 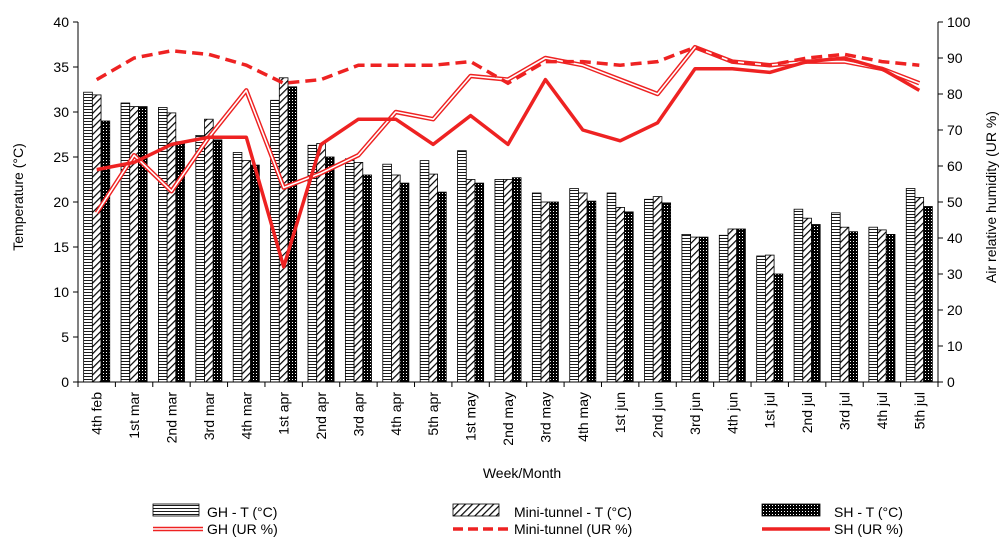 What do you see at coordinates (471, 416) in the screenshot?
I see `x-tick-label: 1st may` at bounding box center [471, 416].